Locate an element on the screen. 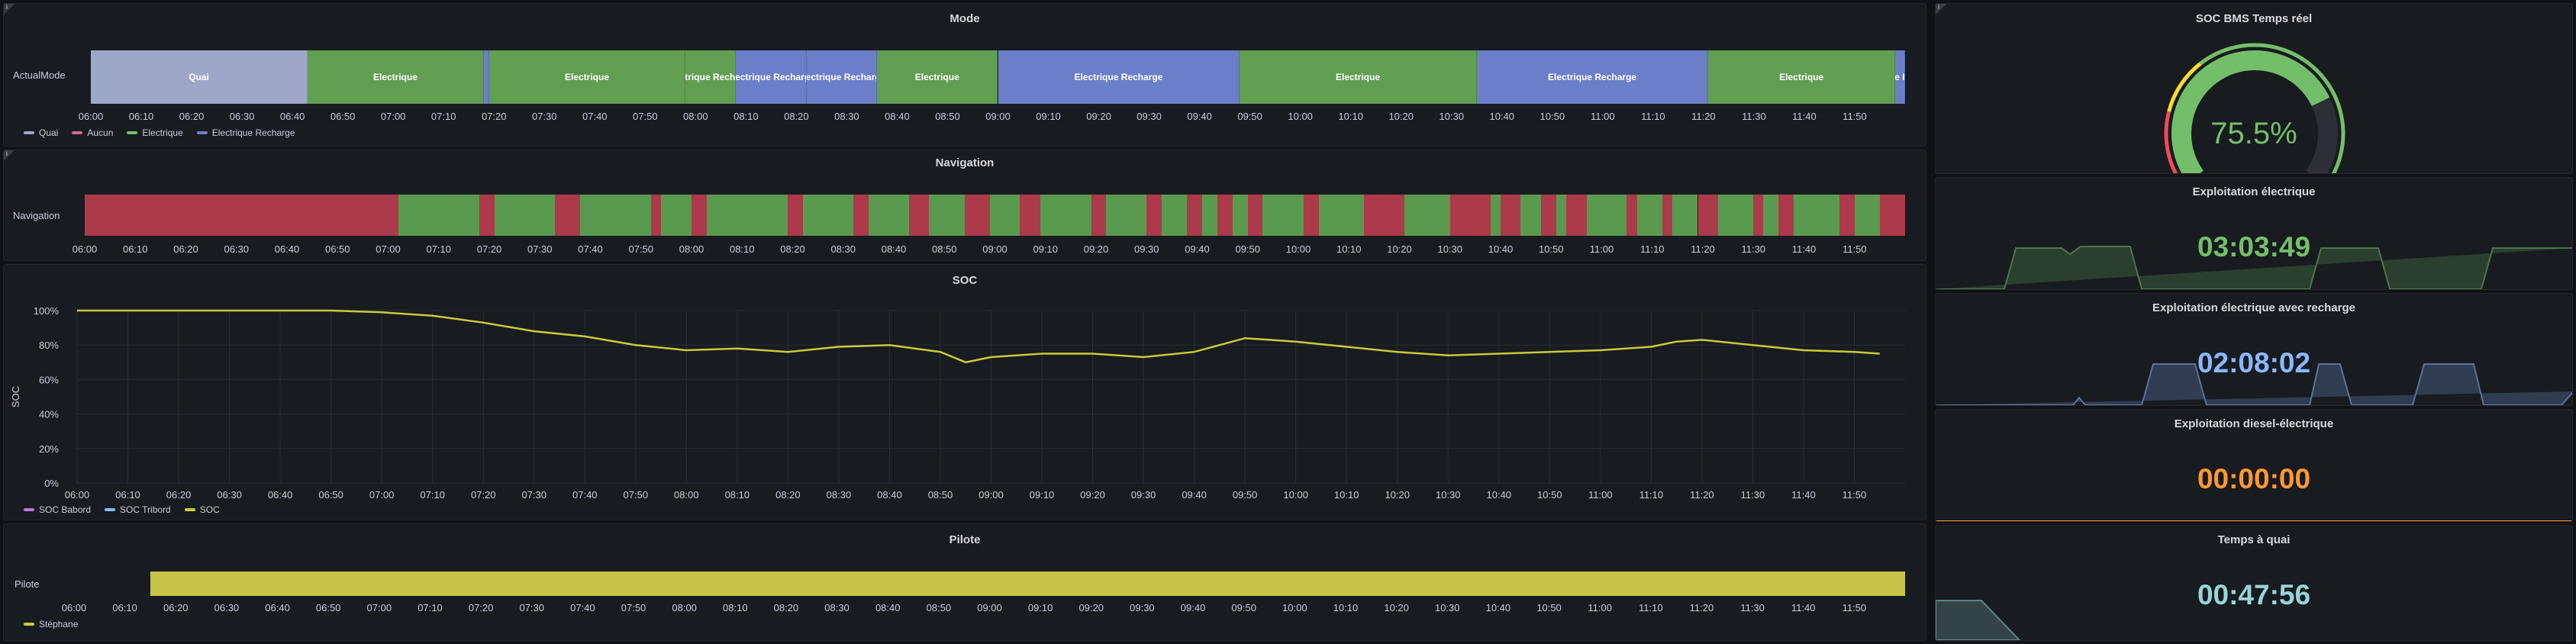  legend-item: SOC Babord is located at coordinates (58, 509).